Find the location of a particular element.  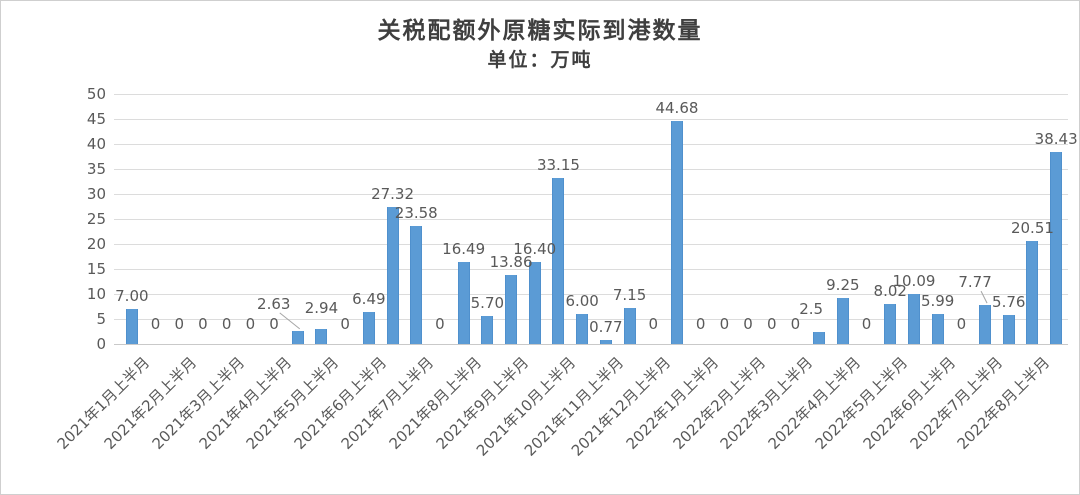

bar-value-label: 9.25 is located at coordinates (843, 284).